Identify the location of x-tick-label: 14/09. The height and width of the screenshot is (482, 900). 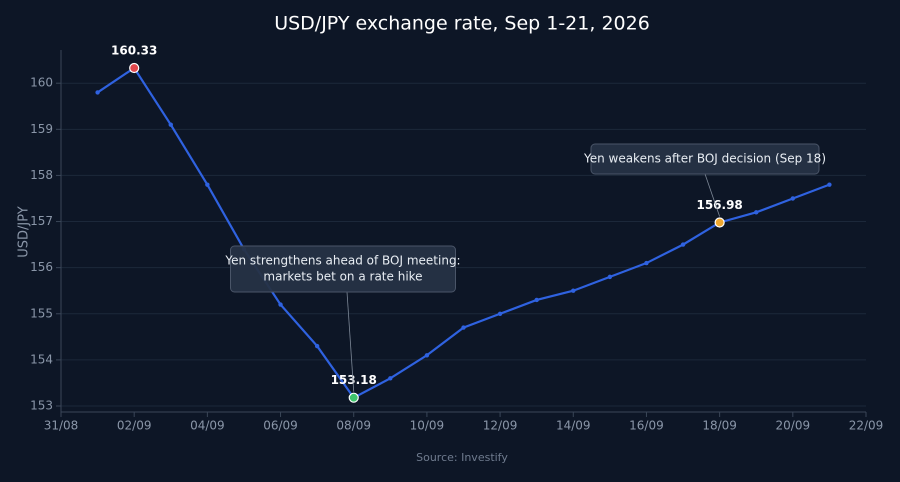
(573, 426).